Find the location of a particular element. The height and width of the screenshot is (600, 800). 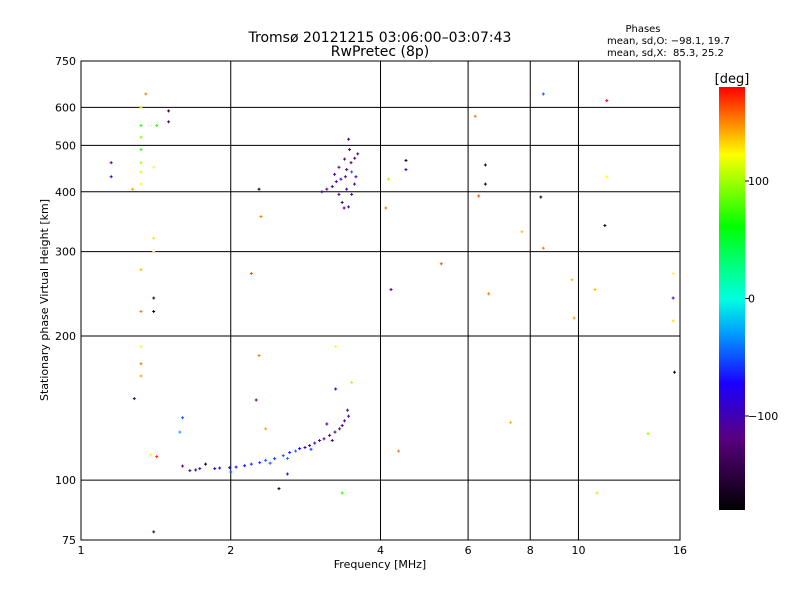

colorbar-tick-label: −100 is located at coordinates (763, 416).